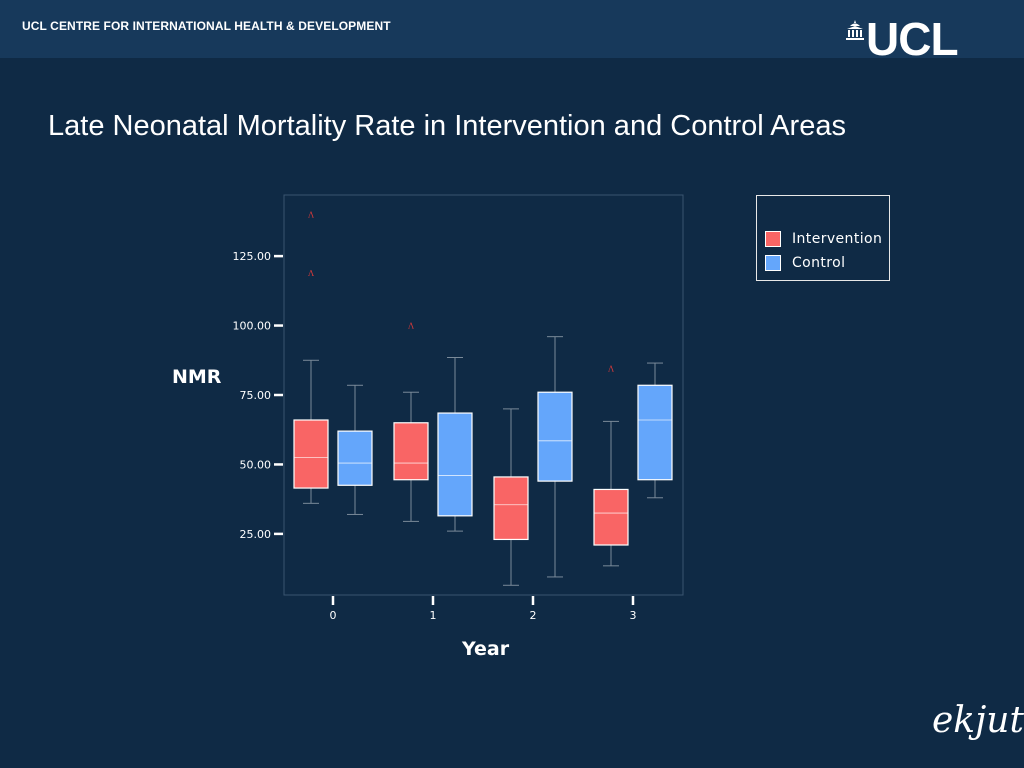  What do you see at coordinates (837, 239) in the screenshot?
I see `legend-label-intervention: Intervention` at bounding box center [837, 239].